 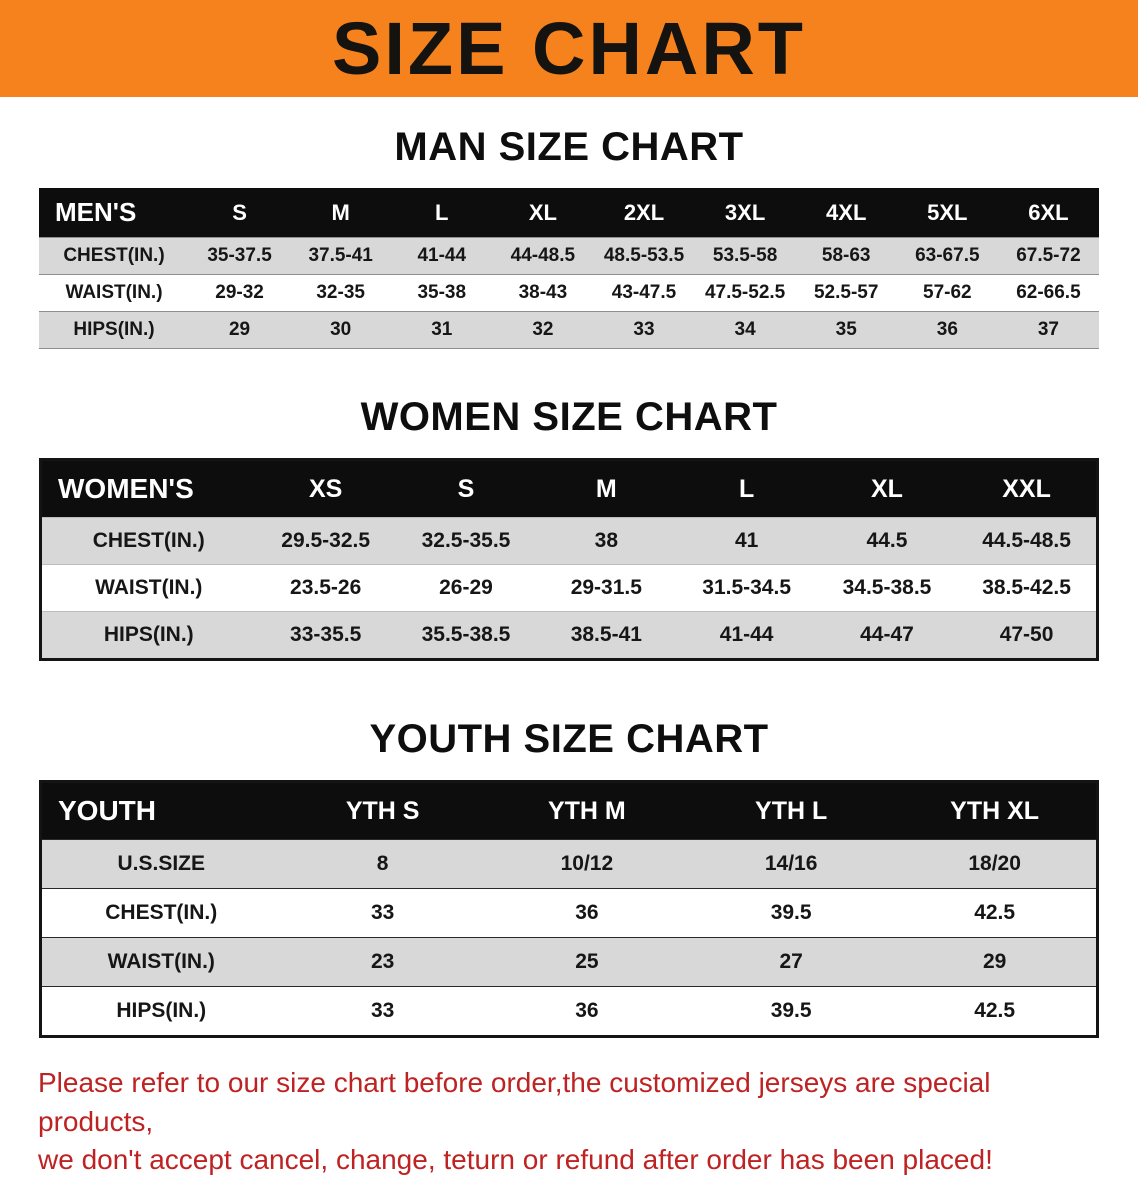 What do you see at coordinates (240, 213) in the screenshot?
I see `size-column-header: S` at bounding box center [240, 213].